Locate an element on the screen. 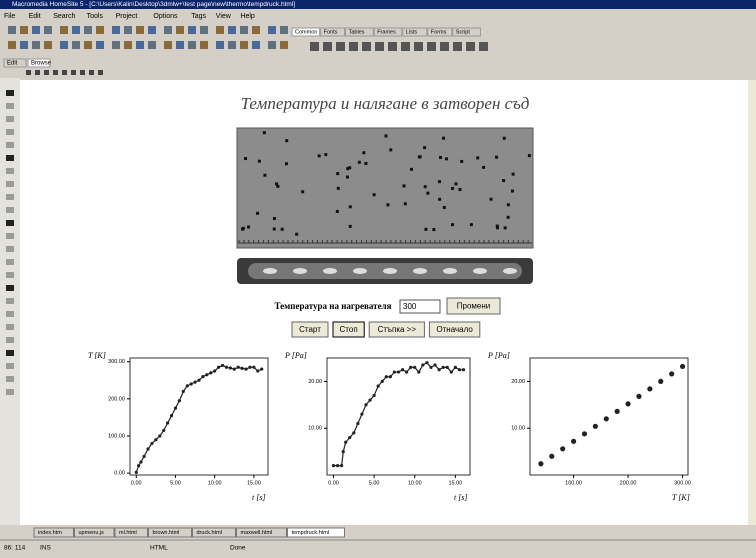  scrollbar is located at coordinates (752, 302).